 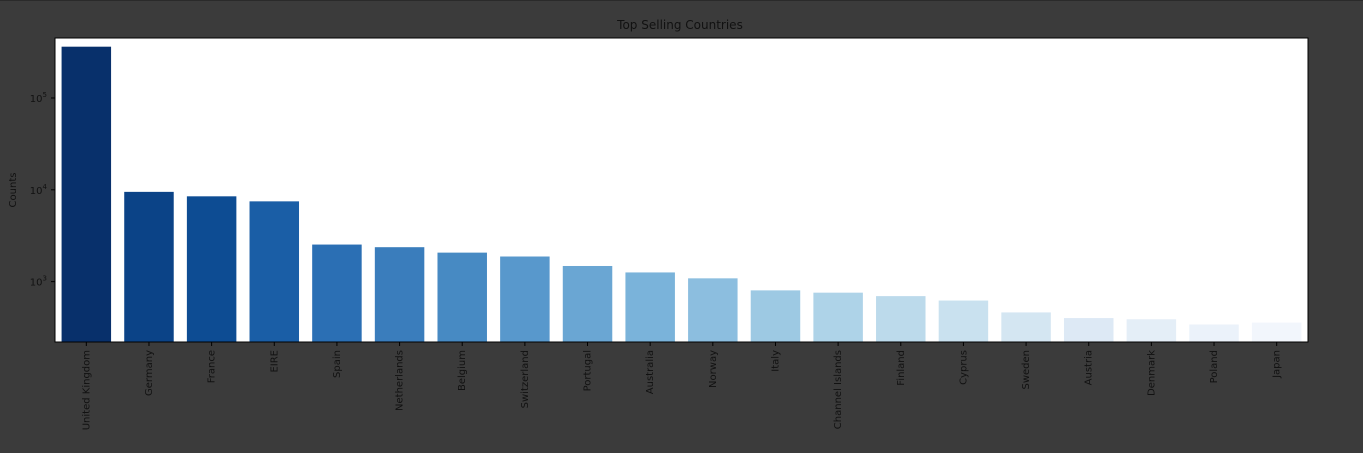 What do you see at coordinates (1088, 330) in the screenshot?
I see `bar-austria` at bounding box center [1088, 330].